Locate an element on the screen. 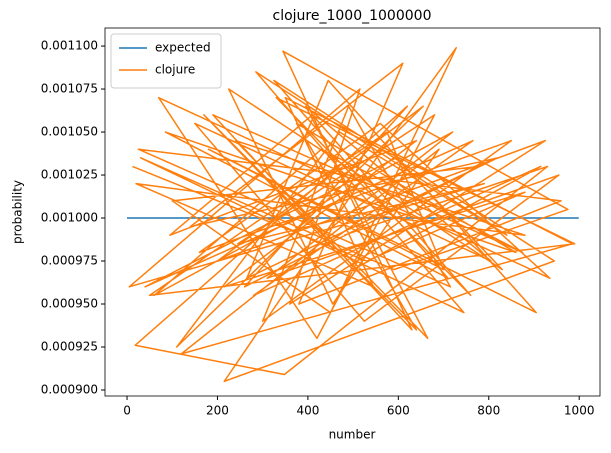 This screenshot has height=453, width=611. x-tick-label: 800 is located at coordinates (488, 411).